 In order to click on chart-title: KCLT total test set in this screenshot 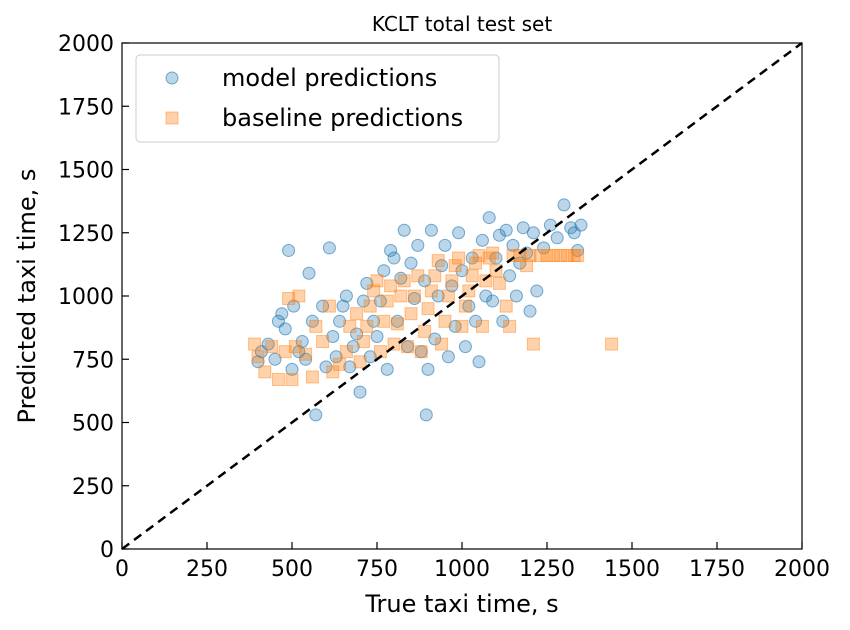, I will do `click(462, 24)`.